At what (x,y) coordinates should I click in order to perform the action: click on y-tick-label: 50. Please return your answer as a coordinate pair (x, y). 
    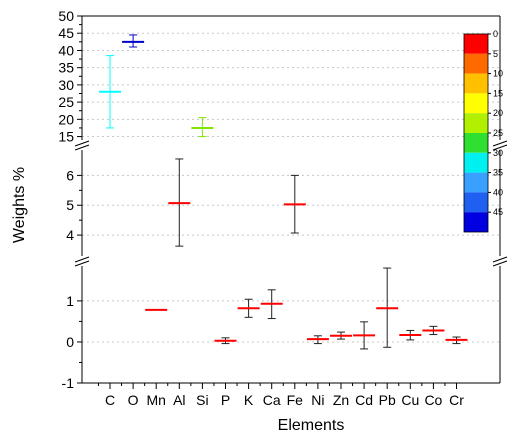
    Looking at the image, I should click on (66, 16).